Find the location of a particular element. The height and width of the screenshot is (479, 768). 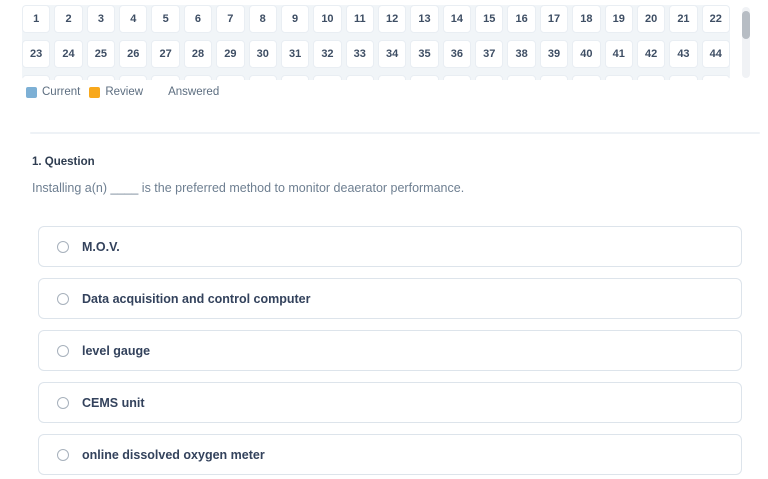

answer-option-label: level gauge is located at coordinates (116, 350).